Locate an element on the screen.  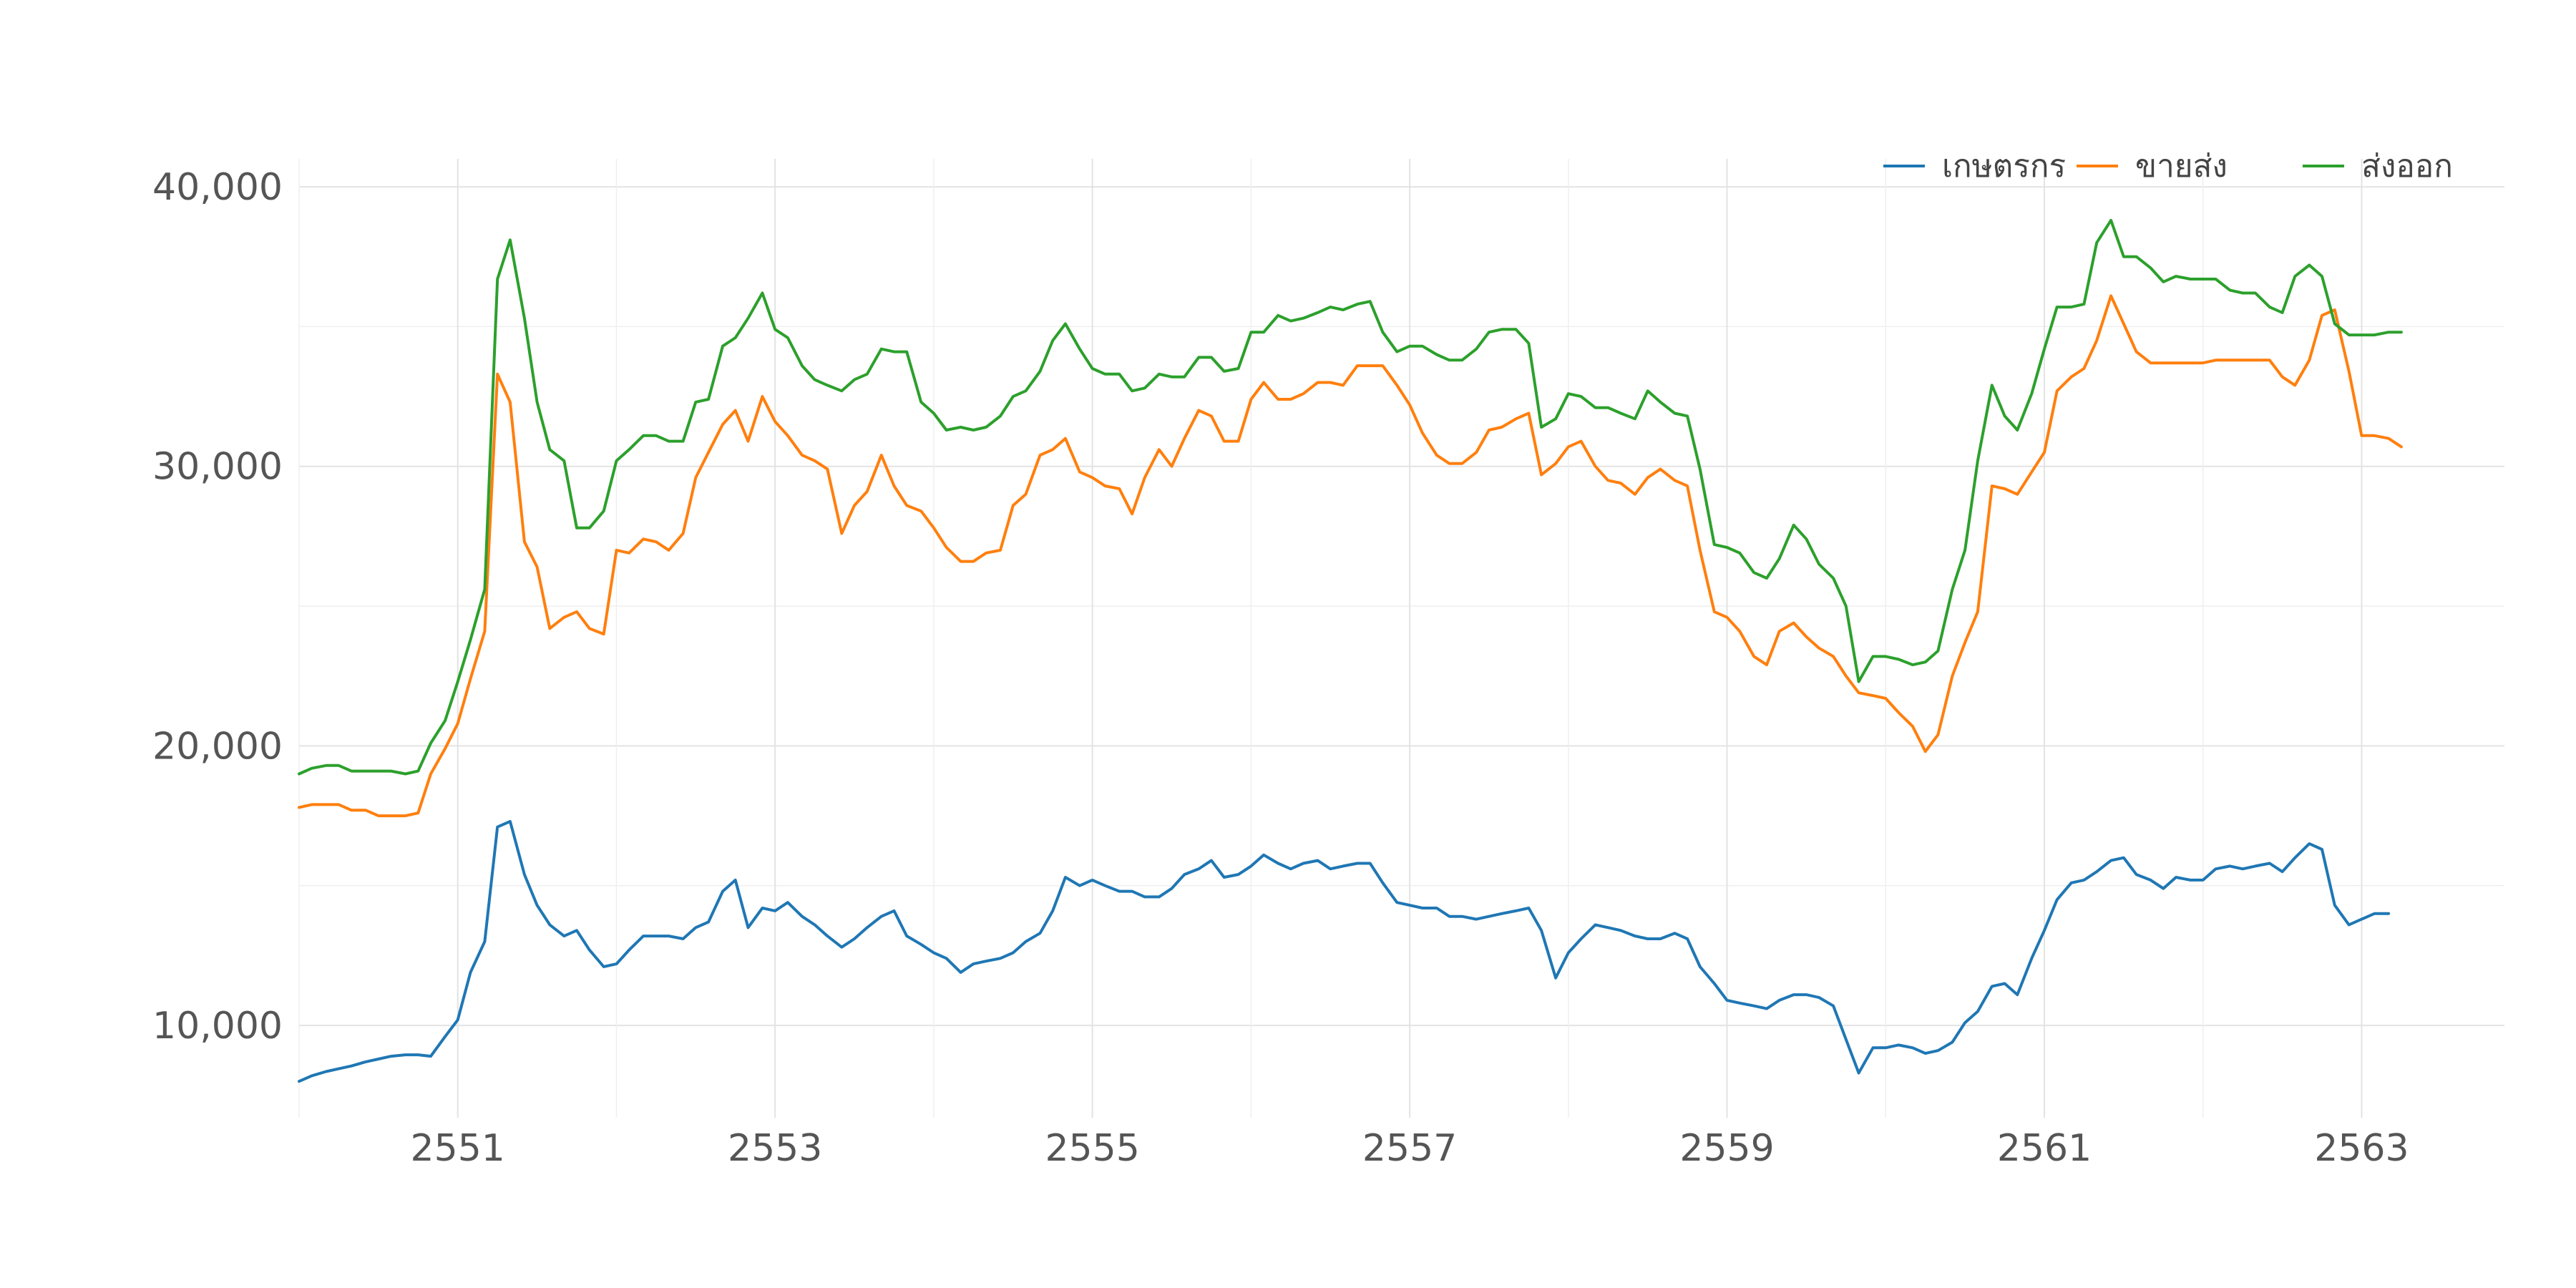
y-tick-label: 30,000 is located at coordinates (217, 467).